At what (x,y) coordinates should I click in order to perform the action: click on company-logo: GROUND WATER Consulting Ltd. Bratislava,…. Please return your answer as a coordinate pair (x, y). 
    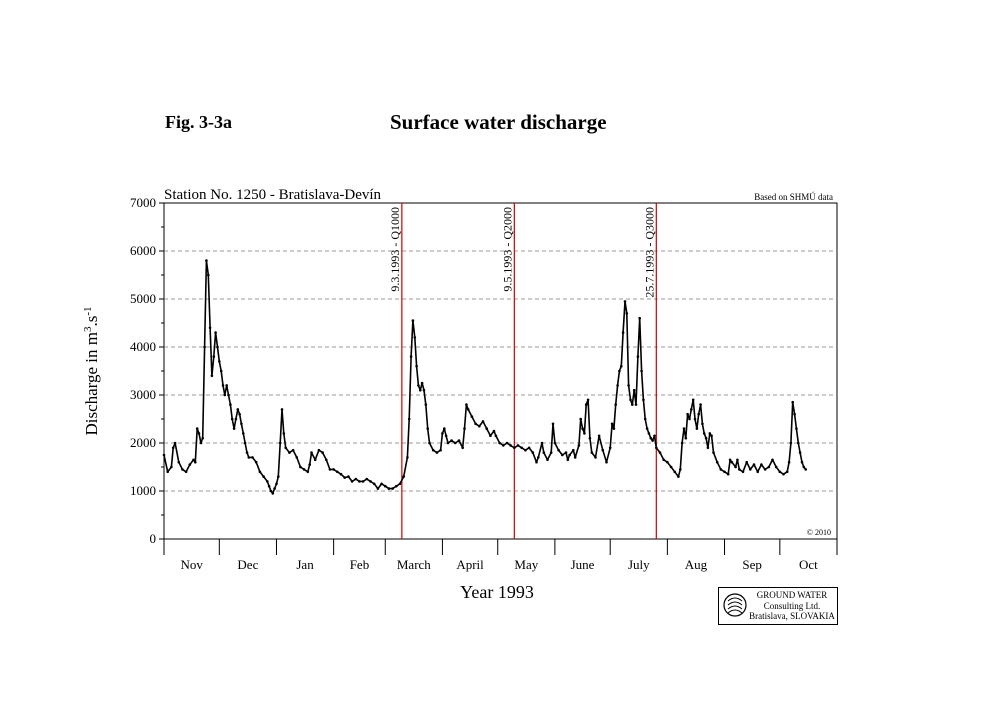
    Looking at the image, I should click on (778, 606).